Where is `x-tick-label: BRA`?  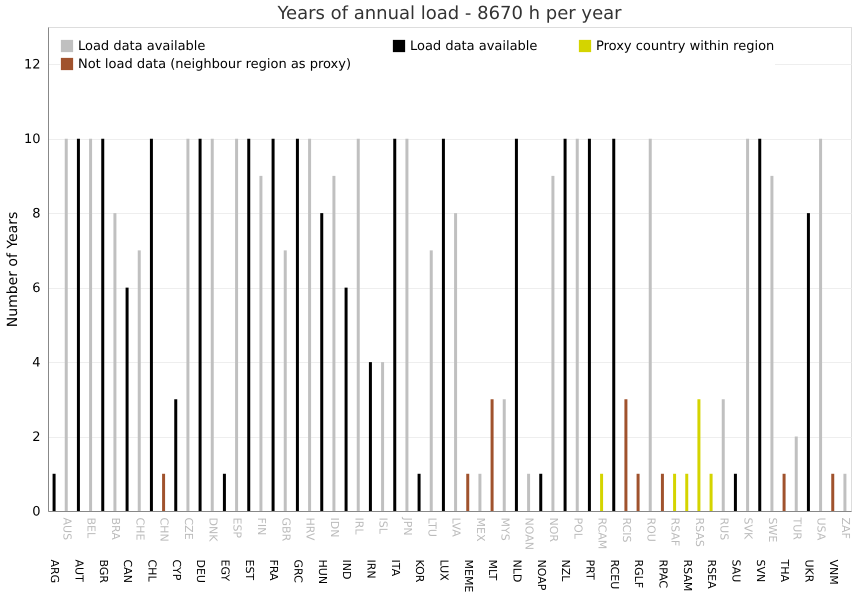
x-tick-label: BRA is located at coordinates (115, 529).